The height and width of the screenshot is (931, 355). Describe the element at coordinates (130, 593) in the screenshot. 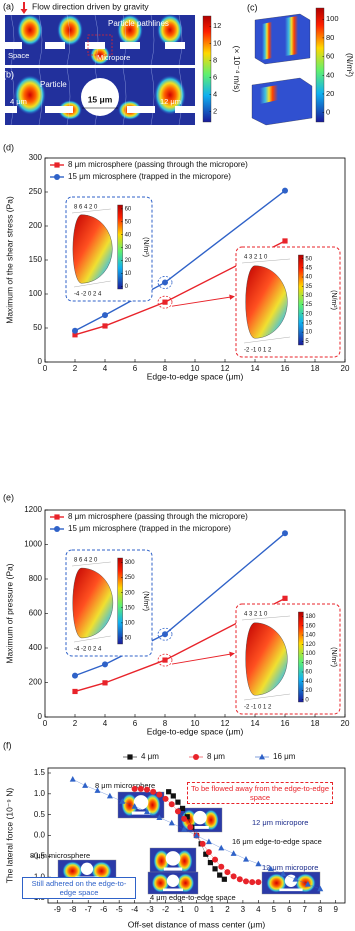

I see `colorbar-tick-label: 200` at that location.